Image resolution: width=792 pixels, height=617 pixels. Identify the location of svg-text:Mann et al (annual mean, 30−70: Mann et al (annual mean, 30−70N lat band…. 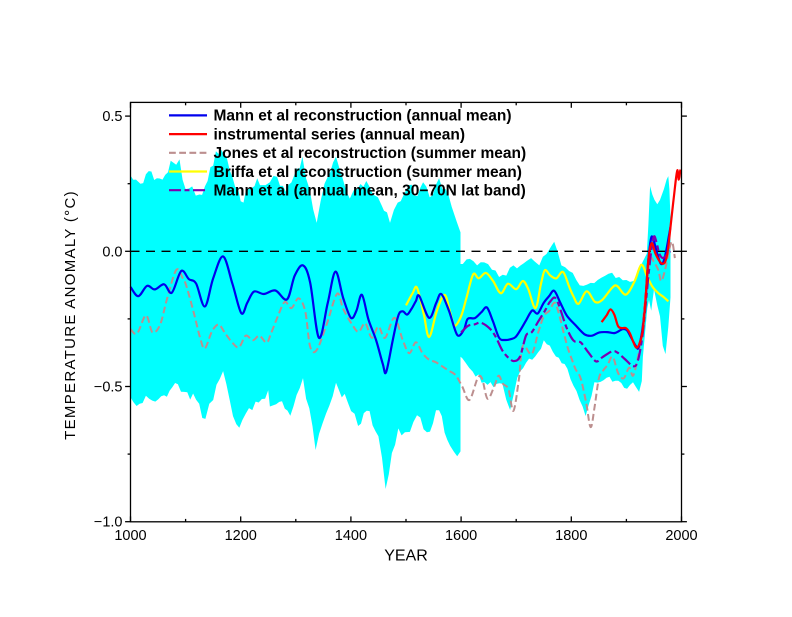
(370, 191).